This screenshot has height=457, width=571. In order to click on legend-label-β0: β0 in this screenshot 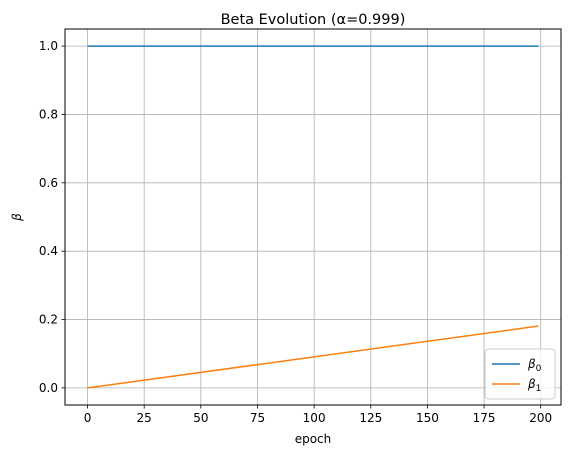, I will do `click(534, 365)`.